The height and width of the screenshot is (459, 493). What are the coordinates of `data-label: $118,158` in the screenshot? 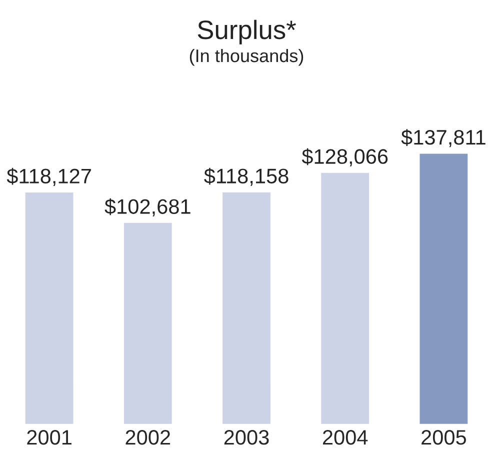 It's located at (246, 177).